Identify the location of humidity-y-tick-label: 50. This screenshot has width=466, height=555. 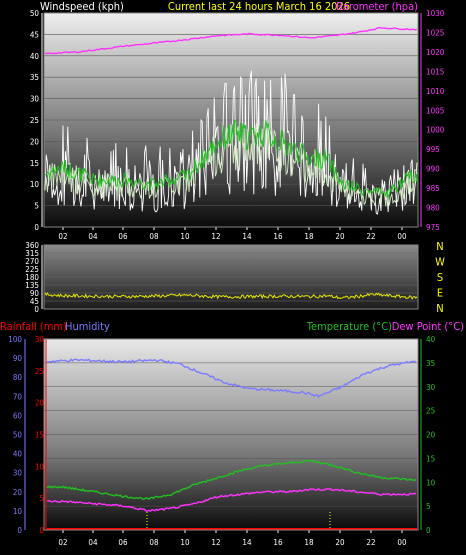
(18, 435).